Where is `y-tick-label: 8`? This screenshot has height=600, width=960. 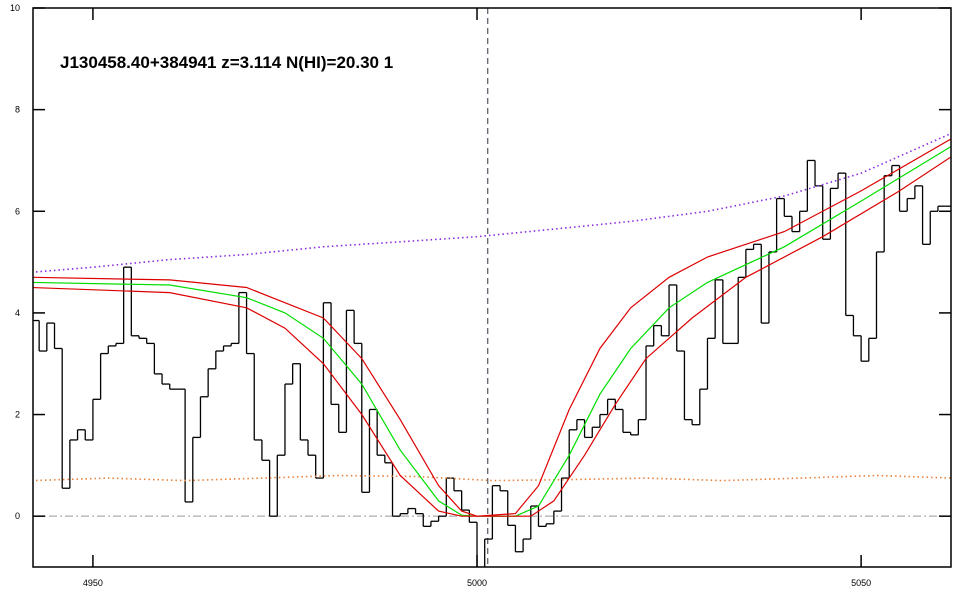
y-tick-label: 8 is located at coordinates (17, 110).